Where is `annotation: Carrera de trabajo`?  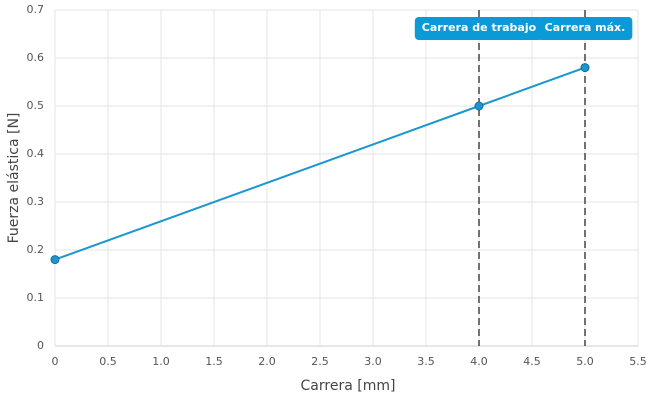
annotation: Carrera de trabajo is located at coordinates (479, 28).